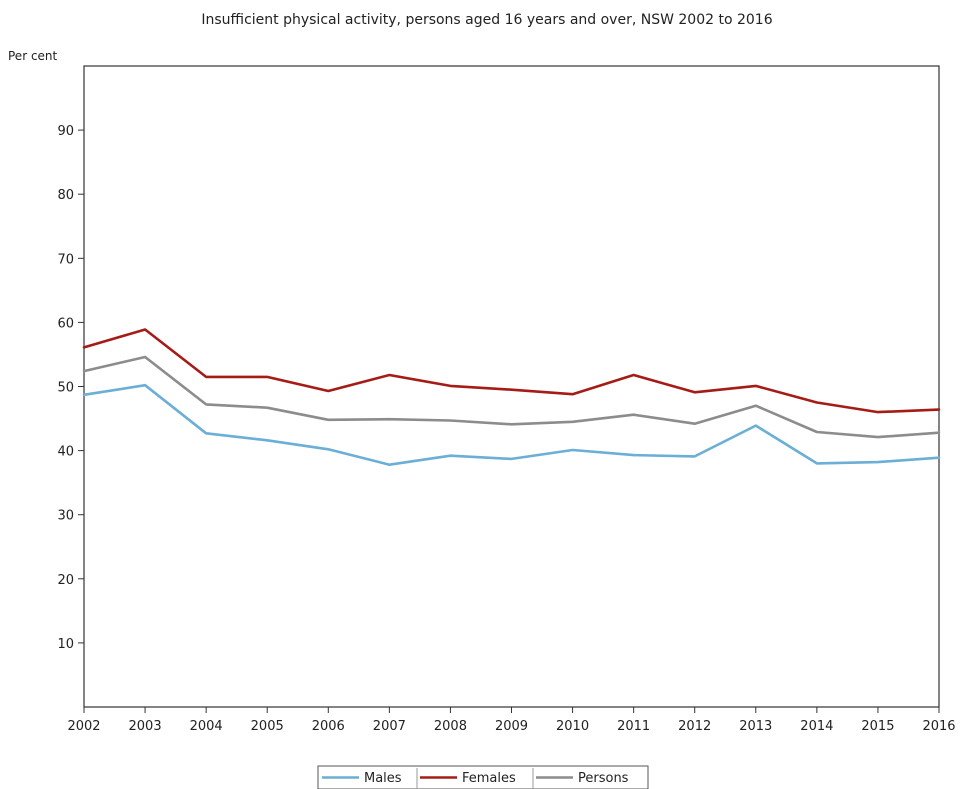  What do you see at coordinates (603, 778) in the screenshot?
I see `legend-label-persons: Persons` at bounding box center [603, 778].